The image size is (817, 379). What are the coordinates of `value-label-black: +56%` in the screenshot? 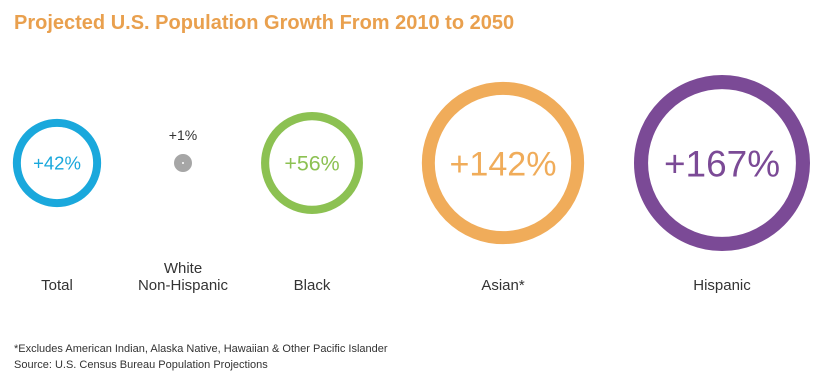 It's located at (311, 164).